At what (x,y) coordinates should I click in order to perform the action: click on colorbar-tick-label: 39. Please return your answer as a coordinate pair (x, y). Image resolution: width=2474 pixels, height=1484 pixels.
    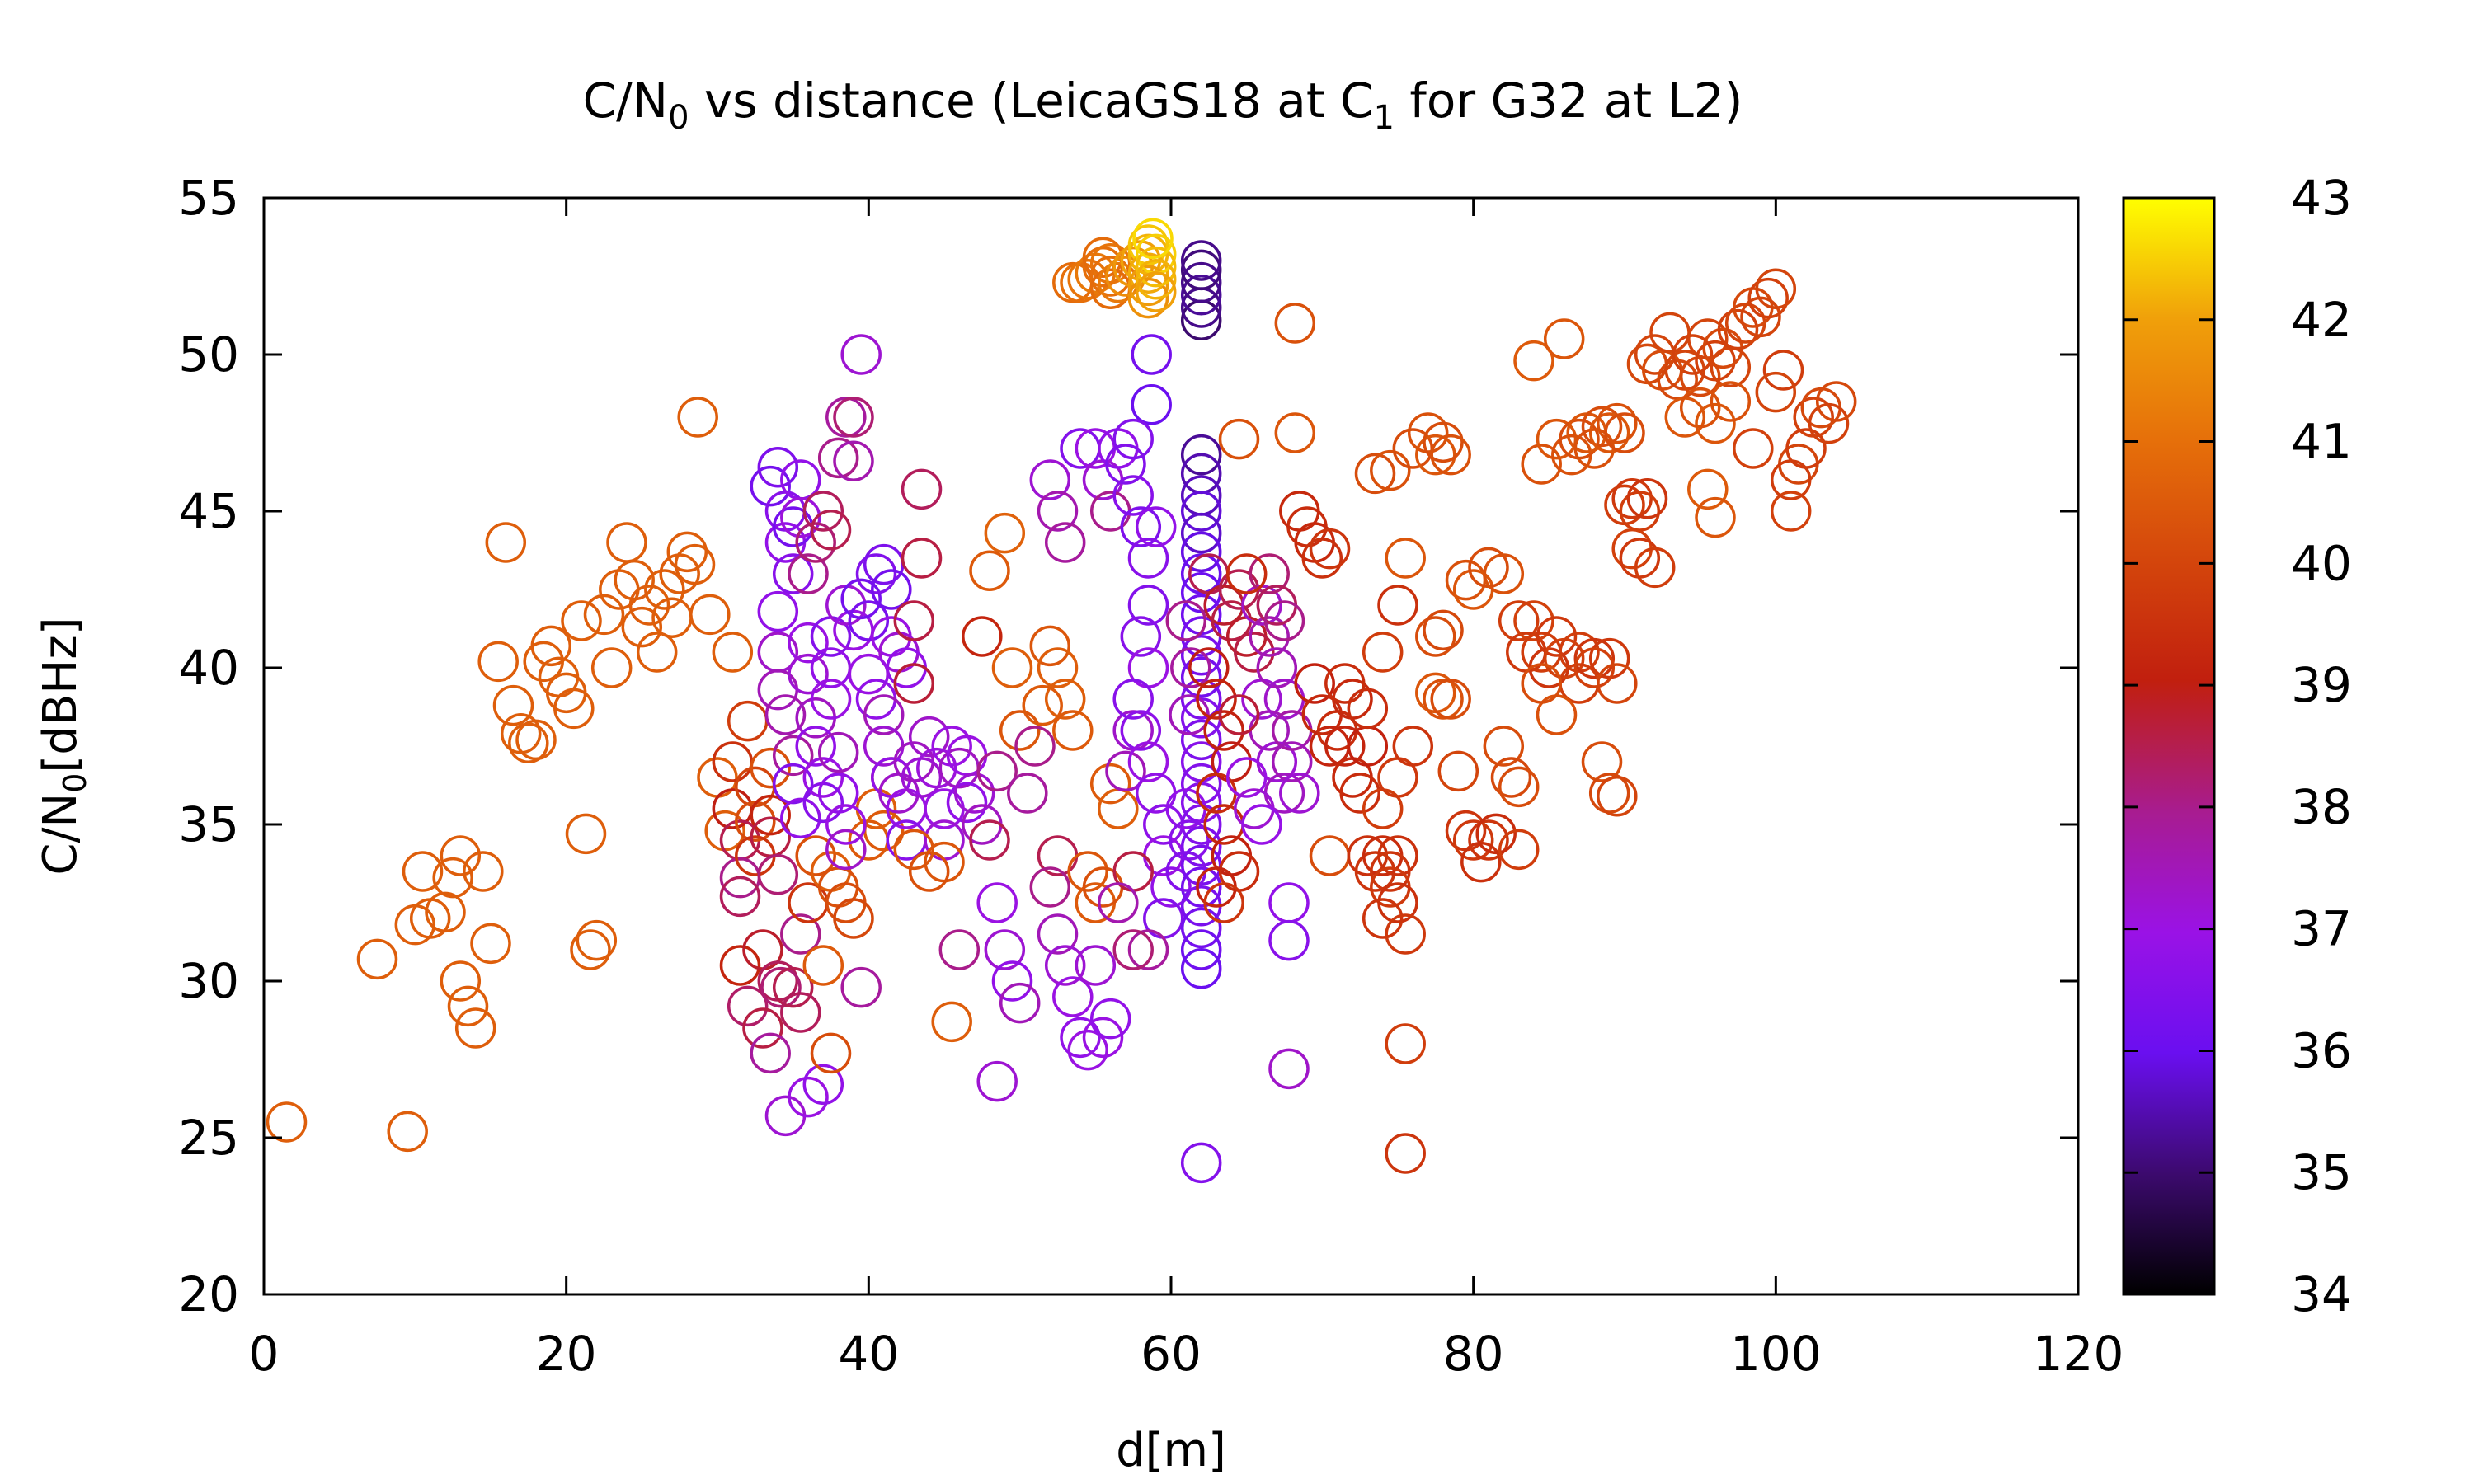
    Looking at the image, I should click on (2321, 685).